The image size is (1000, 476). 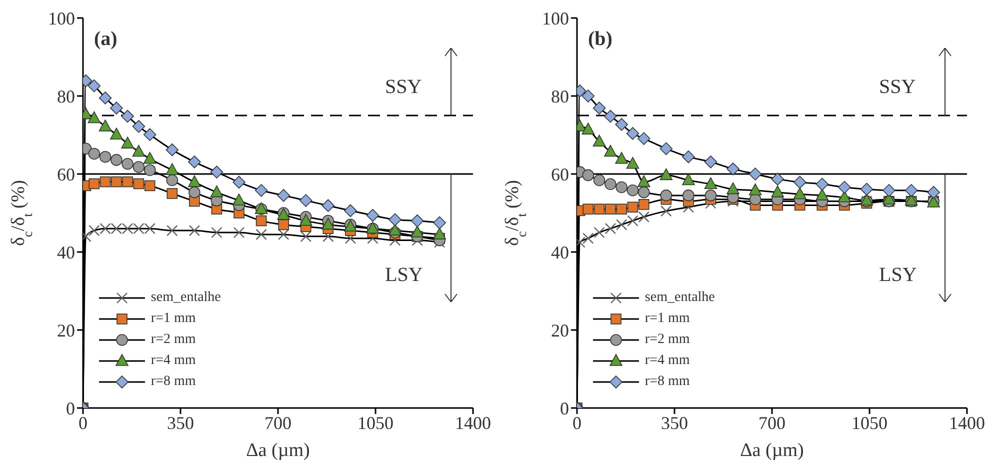 I want to click on annotation: (a), so click(x=106, y=39).